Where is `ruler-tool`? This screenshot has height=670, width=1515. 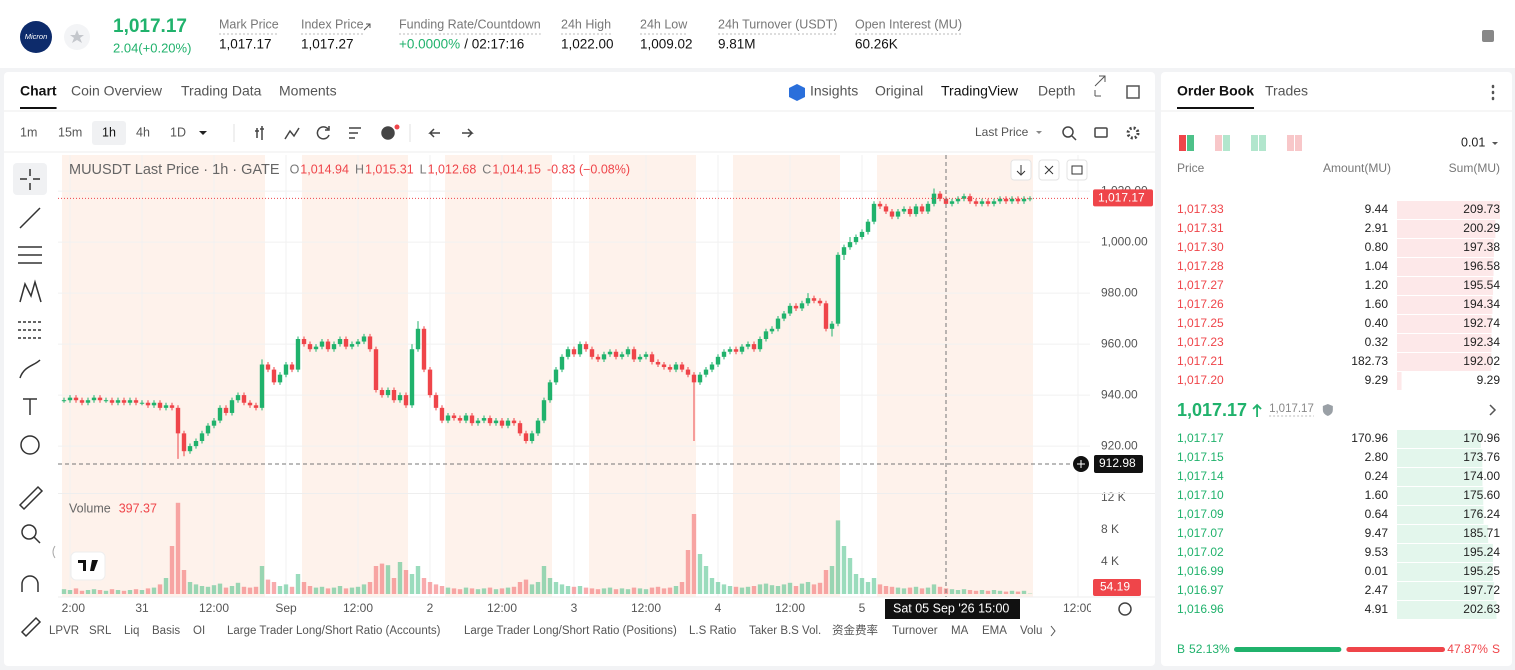 ruler-tool is located at coordinates (31, 498).